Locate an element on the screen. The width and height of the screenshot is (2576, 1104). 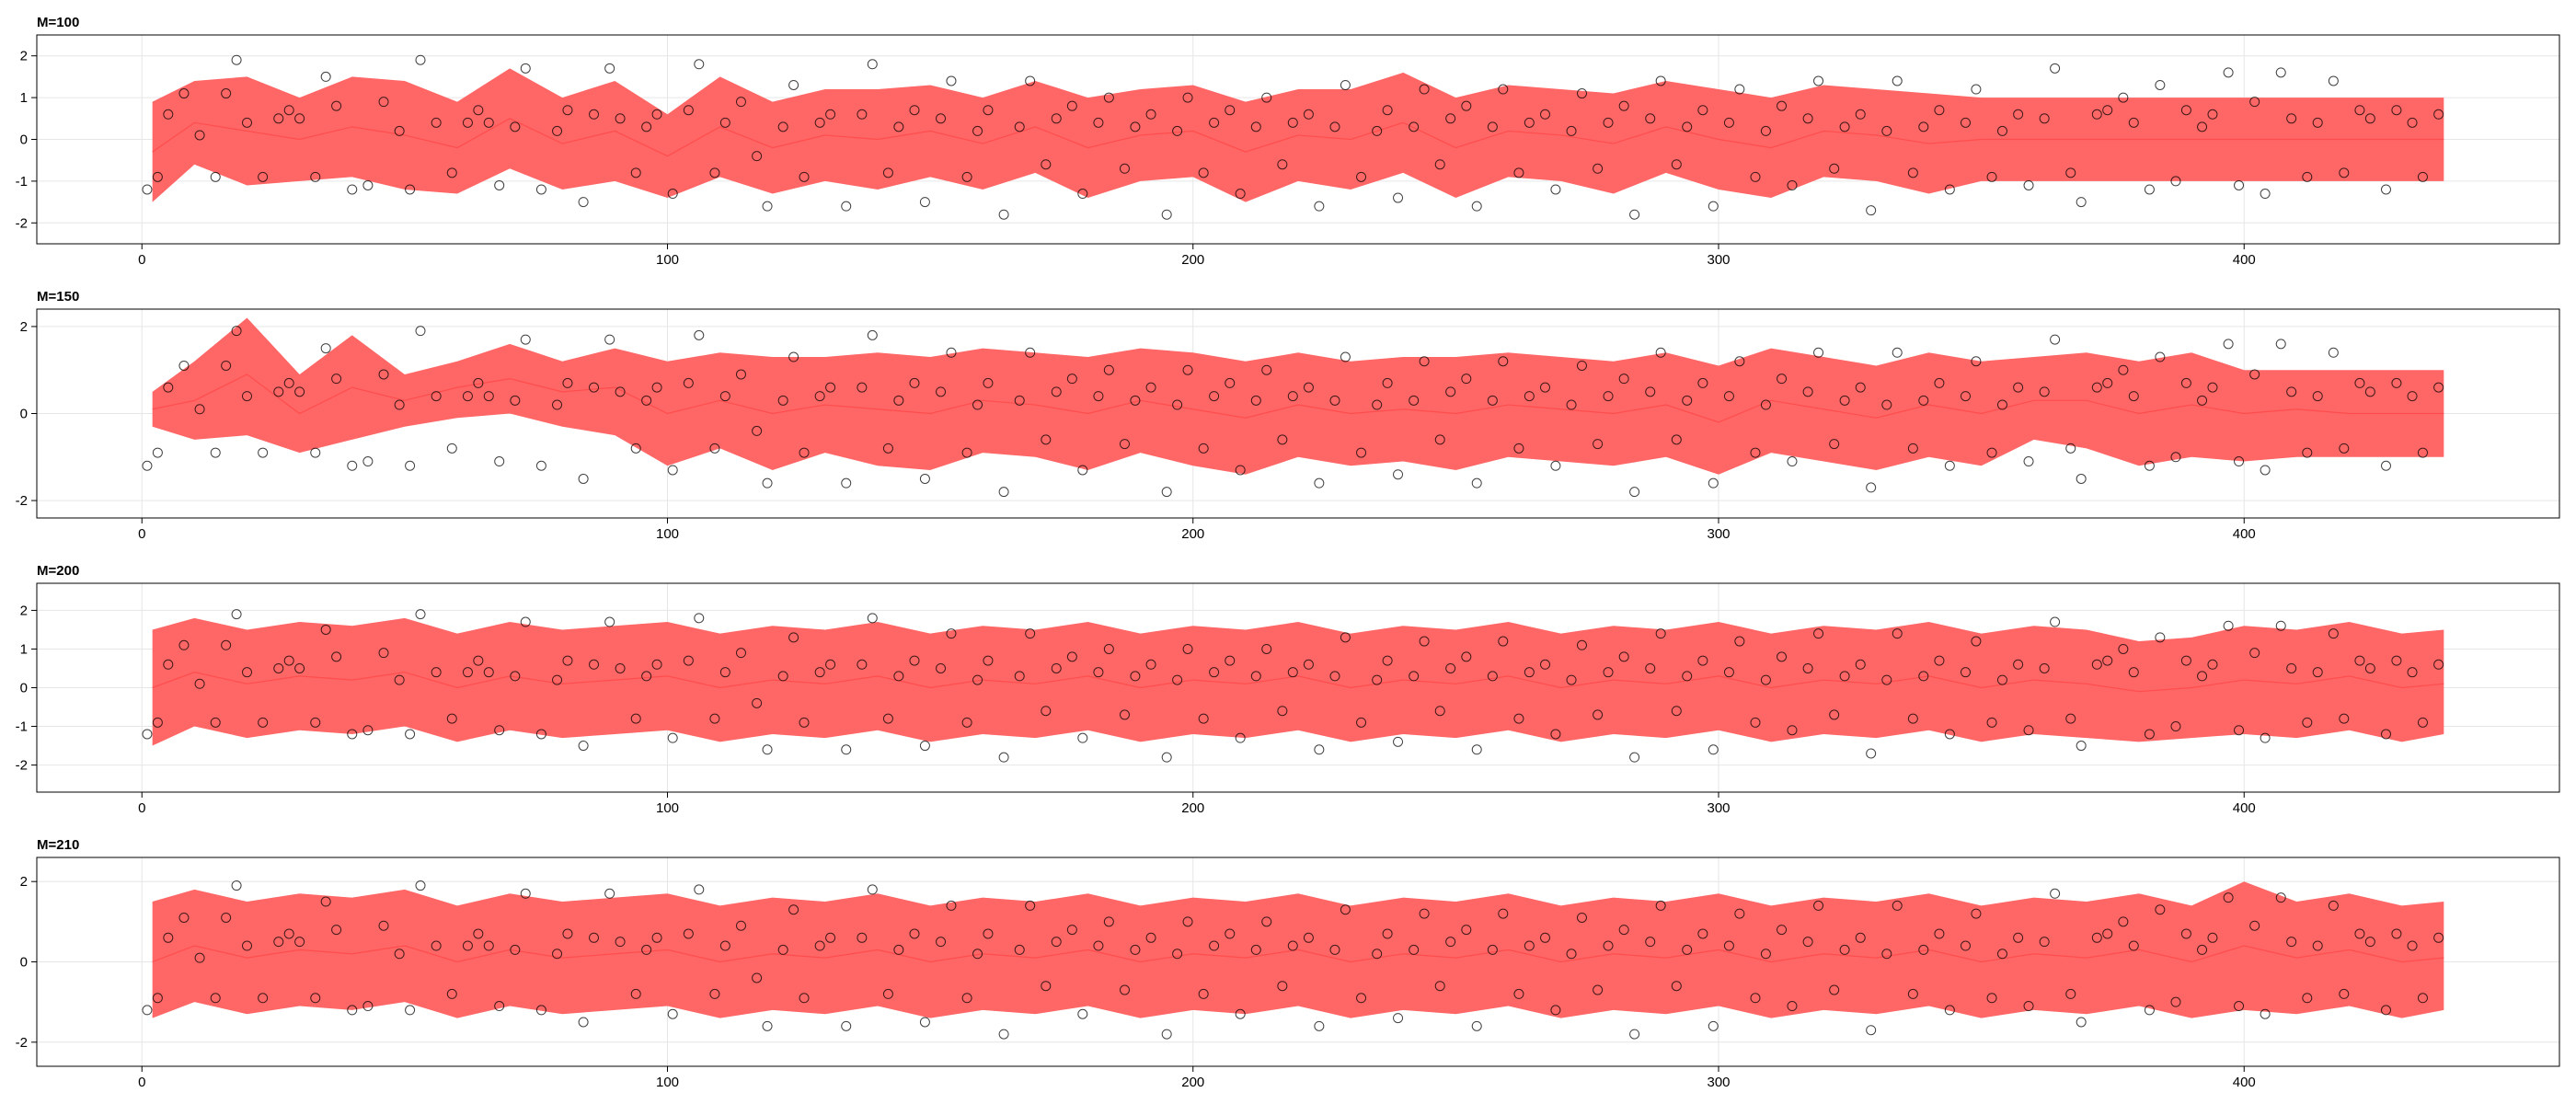
x-tick-label: 100 is located at coordinates (667, 808).